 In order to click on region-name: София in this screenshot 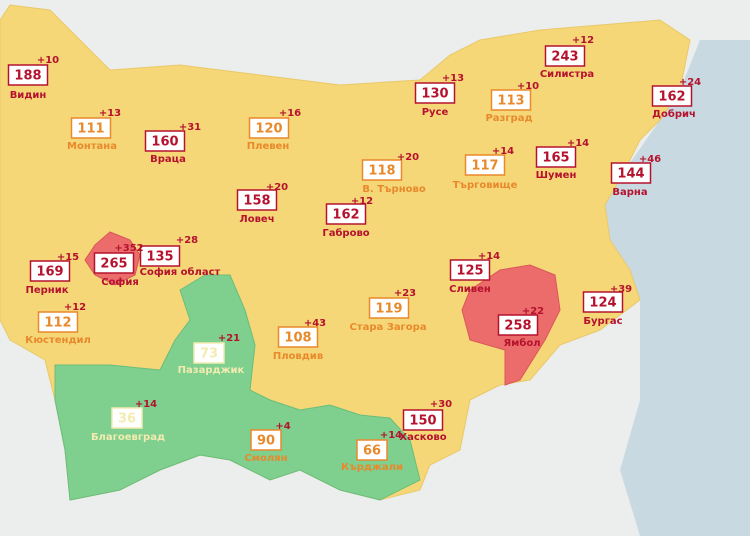, I will do `click(120, 282)`.